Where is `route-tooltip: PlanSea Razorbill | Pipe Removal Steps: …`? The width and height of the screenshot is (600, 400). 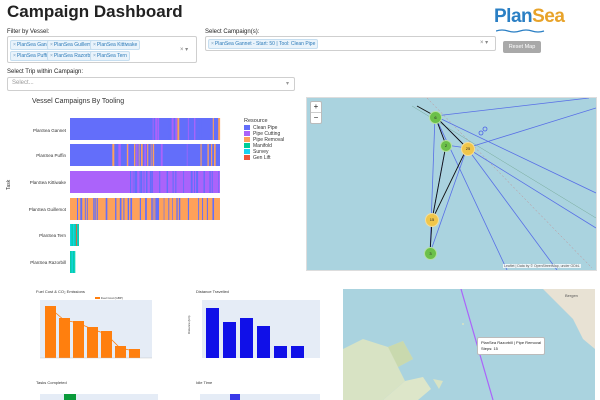
route-tooltip: PlanSea Razorbill | Pipe Removal Steps: … is located at coordinates (511, 346).